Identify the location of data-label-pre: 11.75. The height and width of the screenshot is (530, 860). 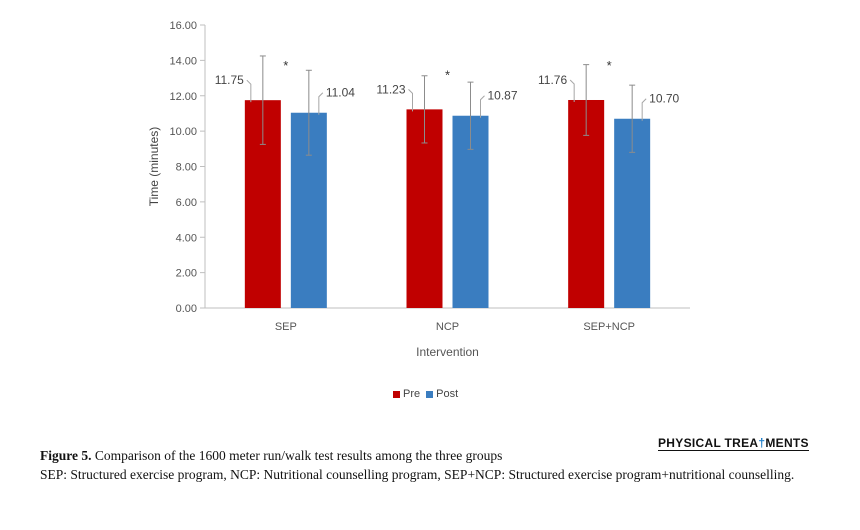
(229, 80).